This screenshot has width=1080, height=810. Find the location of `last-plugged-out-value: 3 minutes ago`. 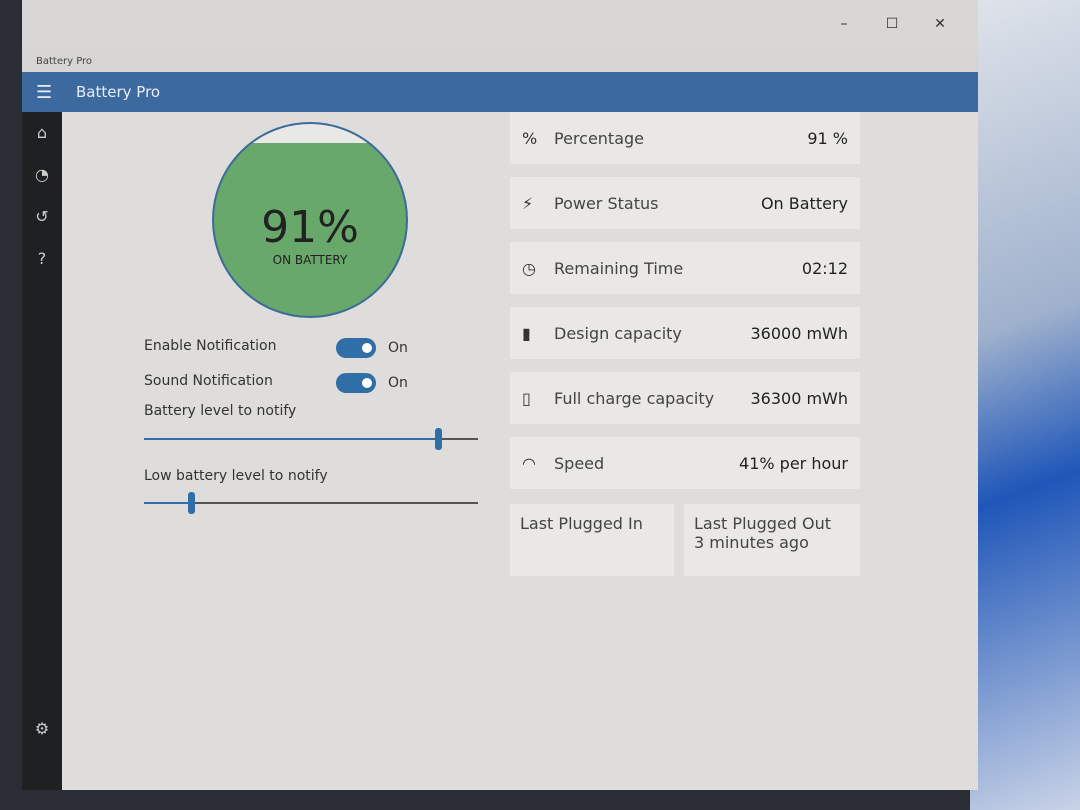

last-plugged-out-value: 3 minutes ago is located at coordinates (751, 542).